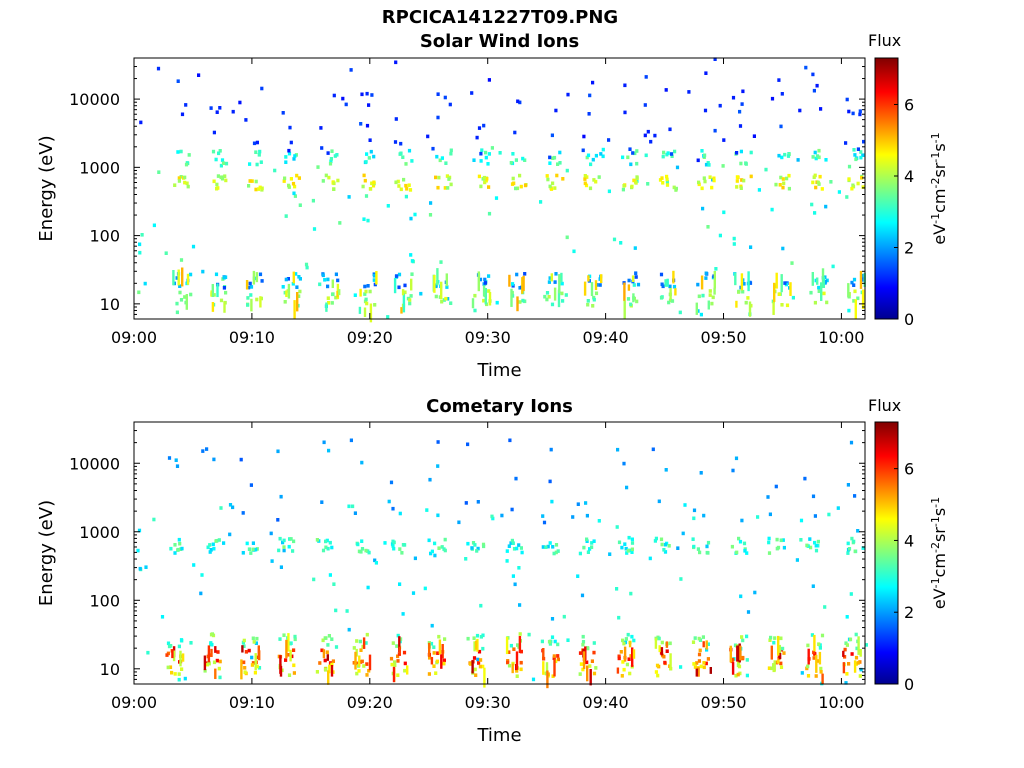  What do you see at coordinates (94, 99) in the screenshot?
I see `y-tick-label: 10000` at bounding box center [94, 99].